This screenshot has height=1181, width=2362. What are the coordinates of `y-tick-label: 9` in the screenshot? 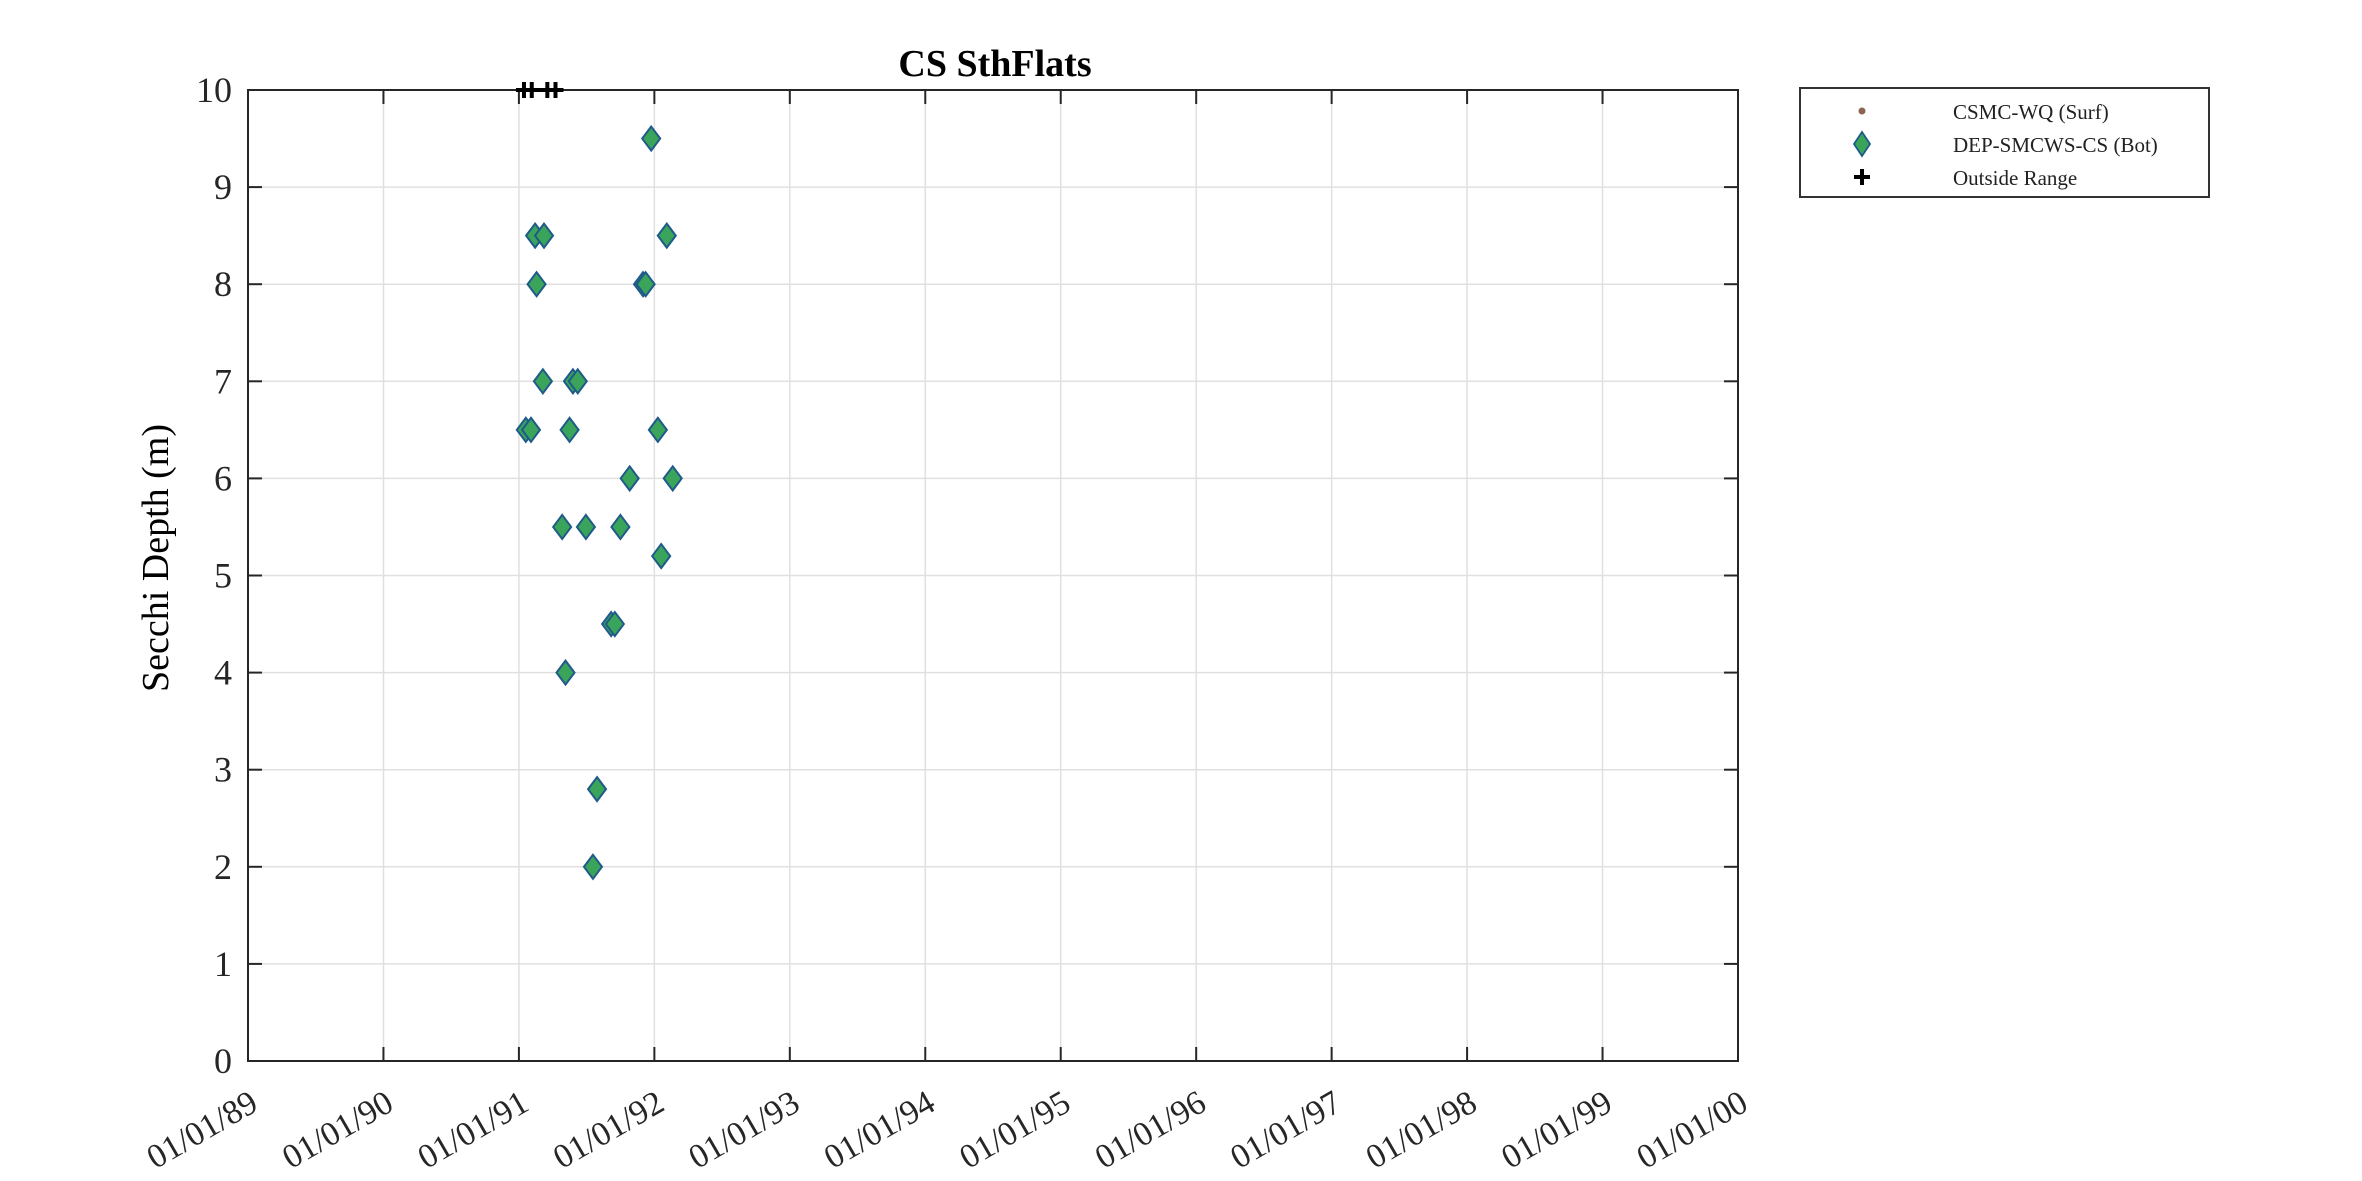 It's located at (223, 187).